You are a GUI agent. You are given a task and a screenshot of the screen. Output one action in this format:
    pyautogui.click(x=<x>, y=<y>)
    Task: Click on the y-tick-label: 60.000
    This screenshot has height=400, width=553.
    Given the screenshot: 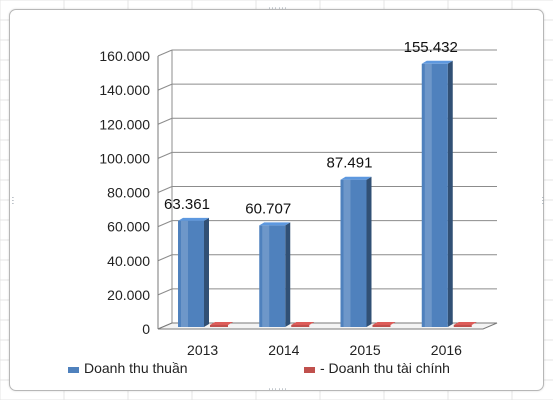 What is the action you would take?
    pyautogui.click(x=128, y=227)
    